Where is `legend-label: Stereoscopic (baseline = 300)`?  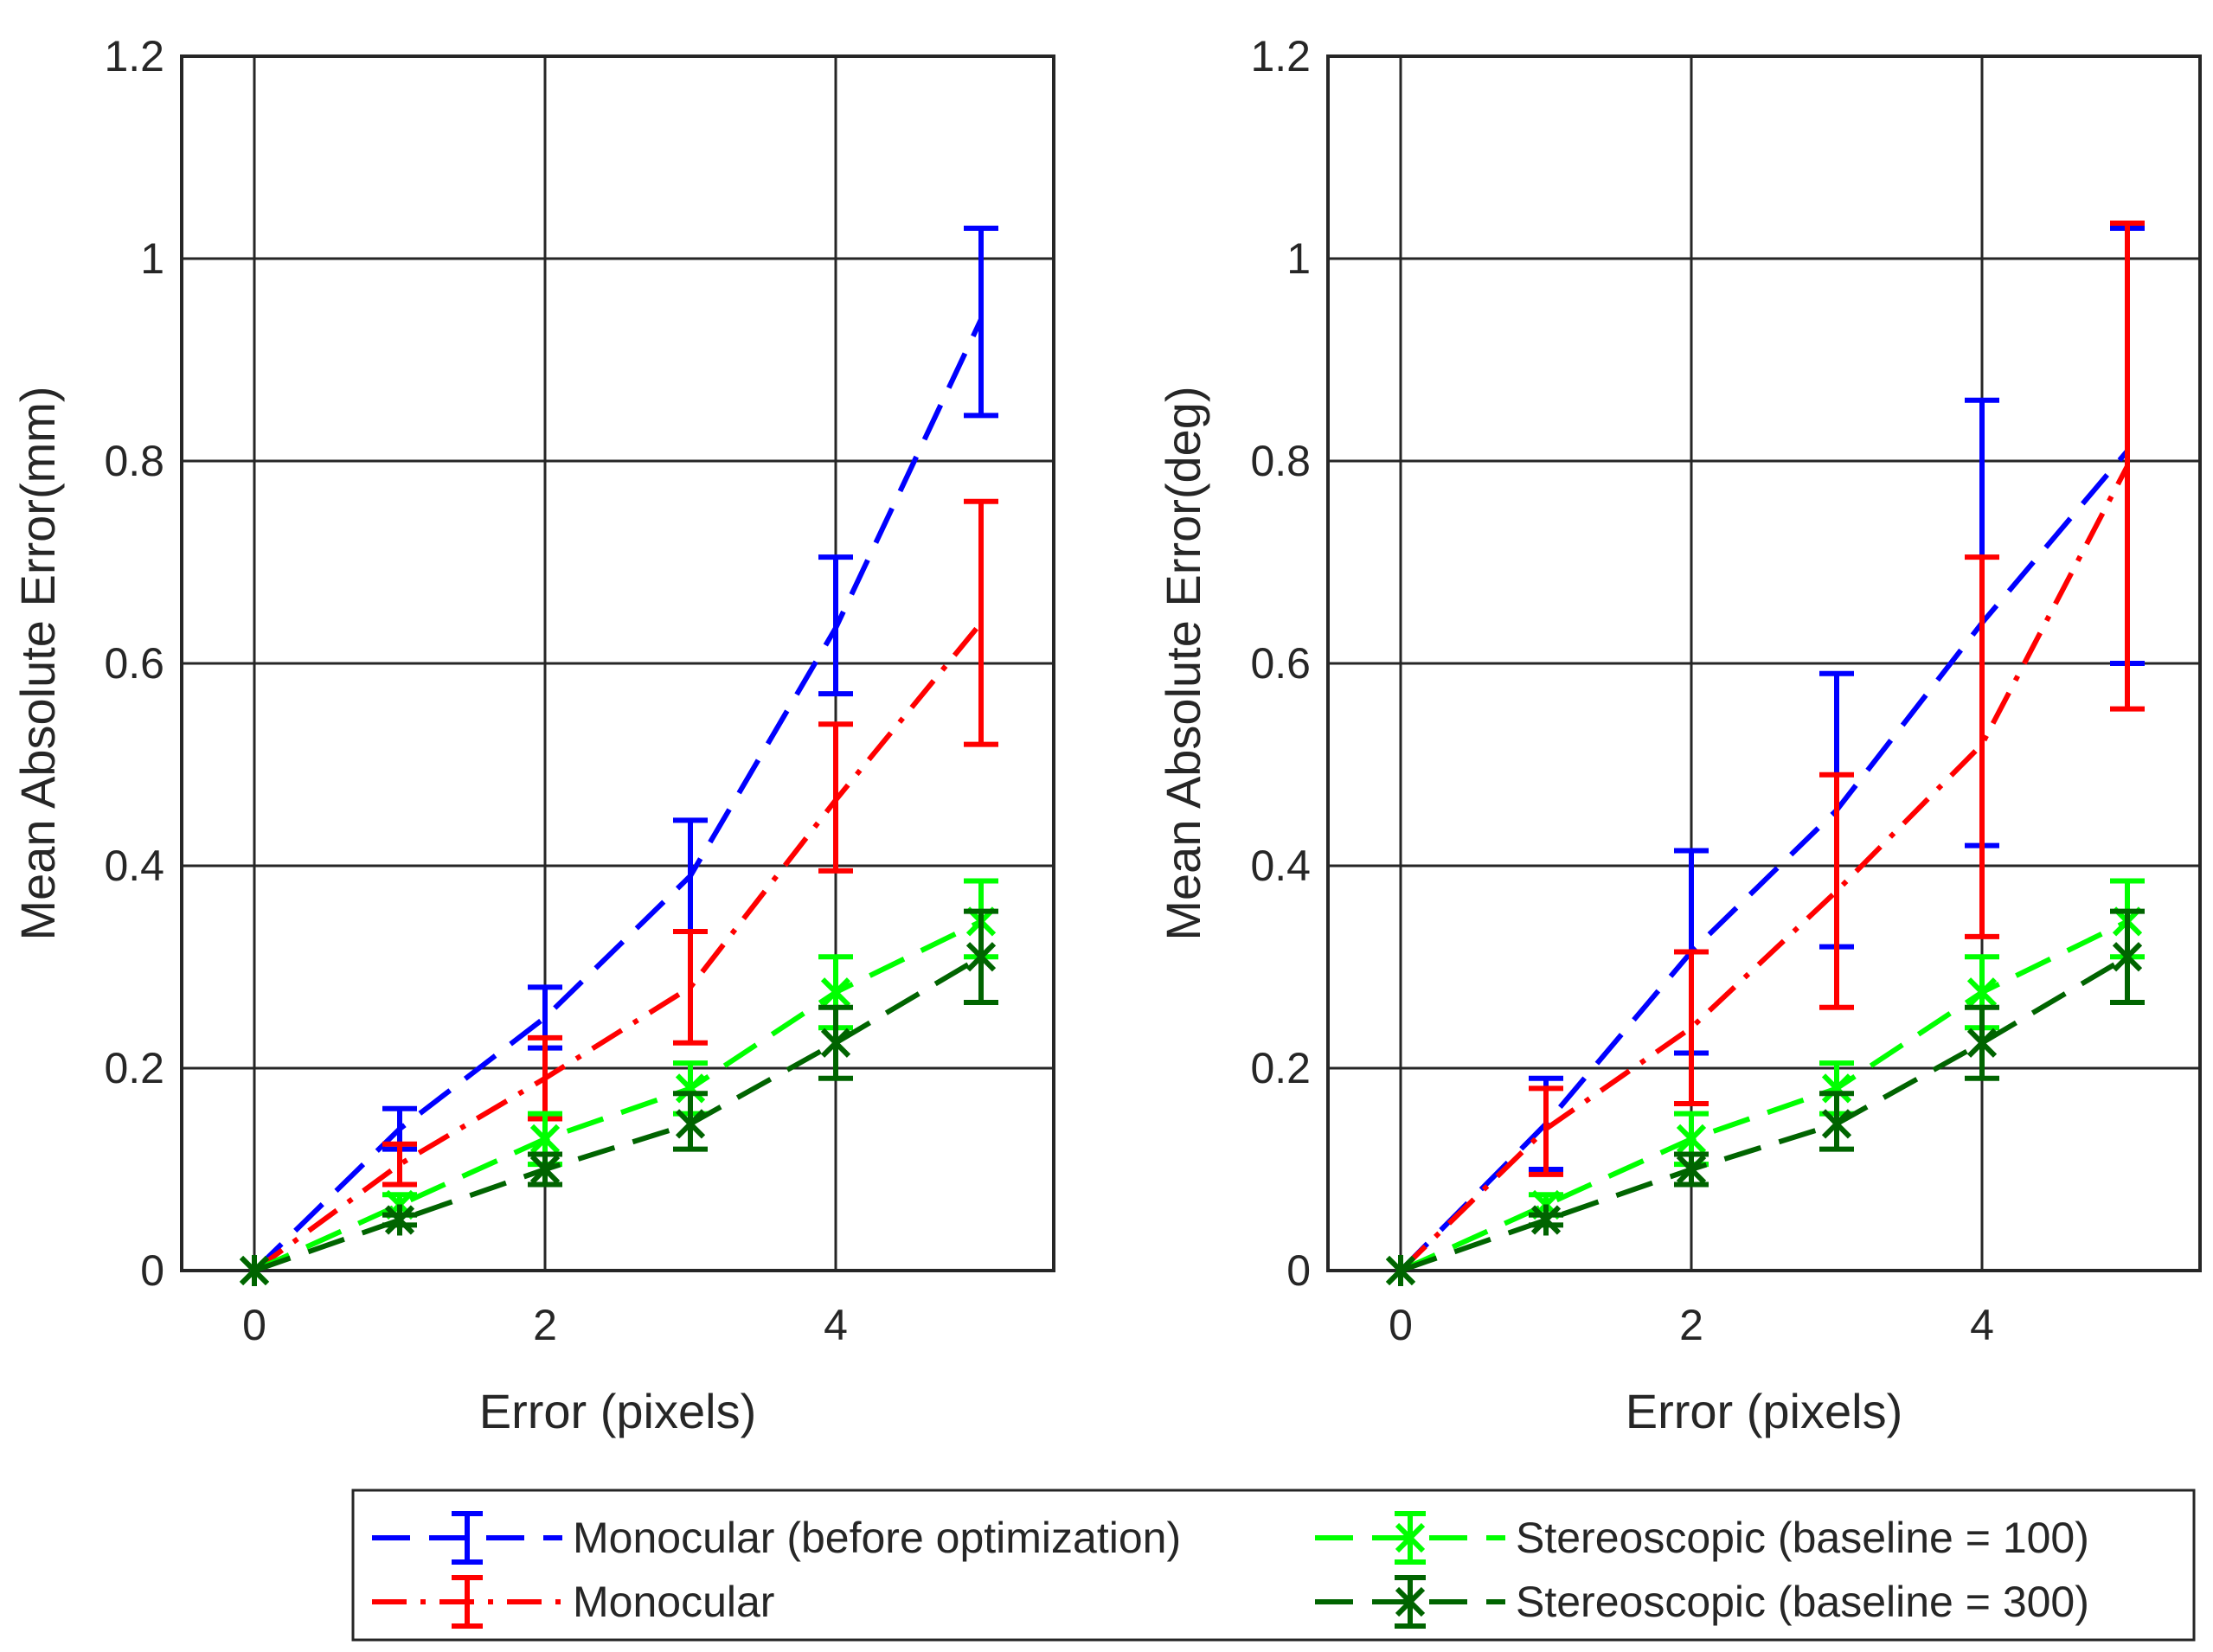 legend-label: Stereoscopic (baseline = 300) is located at coordinates (1803, 1602).